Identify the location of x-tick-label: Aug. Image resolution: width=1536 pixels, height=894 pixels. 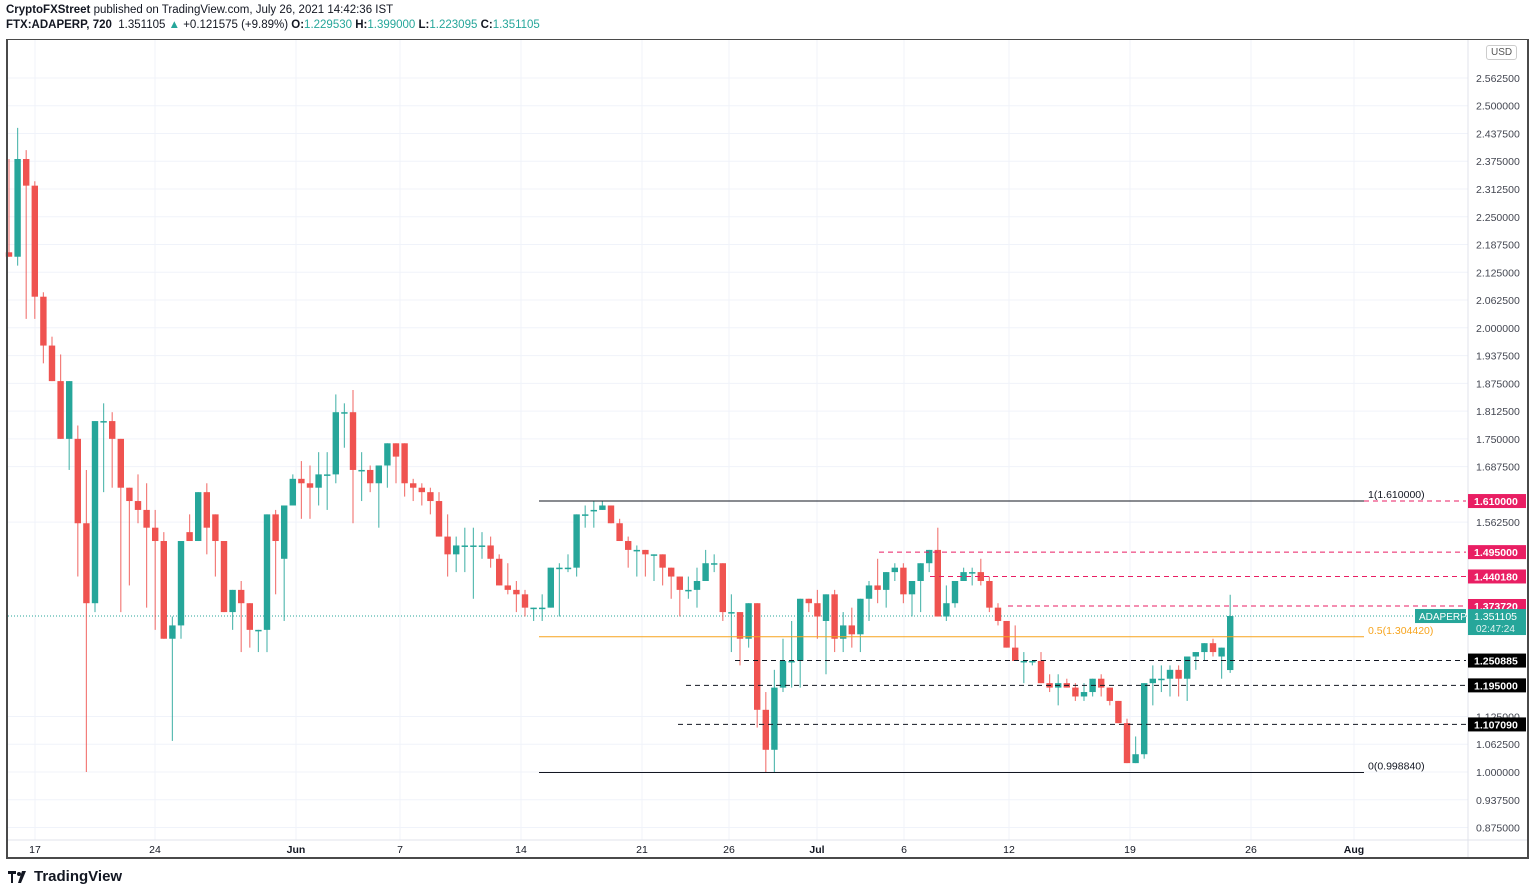
(1354, 850).